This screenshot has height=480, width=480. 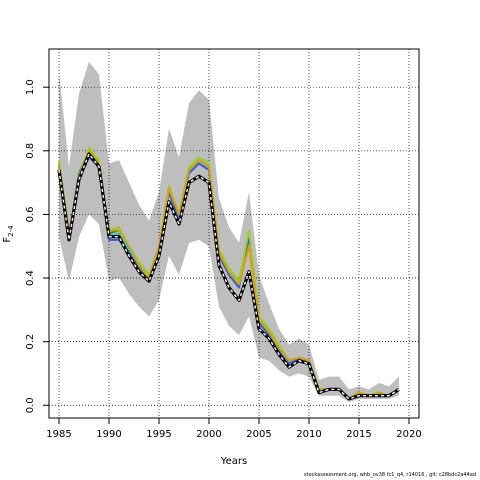 I want to click on x-tick-label: 2015, so click(x=358, y=434).